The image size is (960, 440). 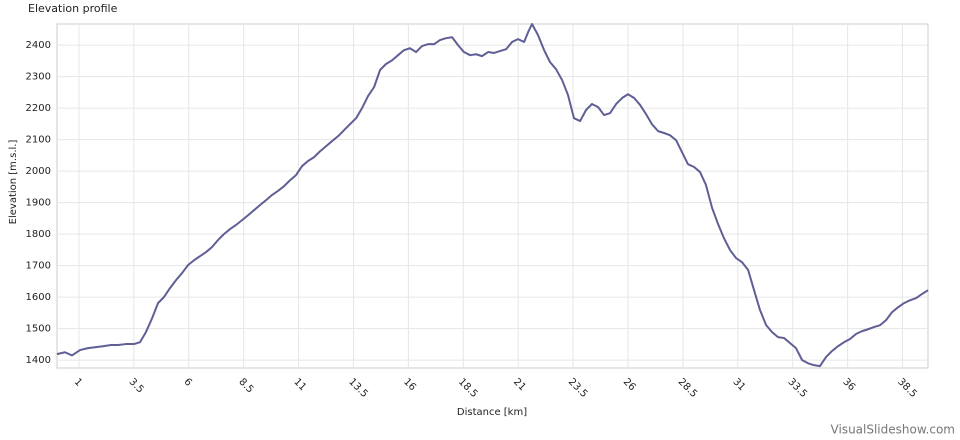 What do you see at coordinates (492, 412) in the screenshot?
I see `x-axis-label: Distance [km]` at bounding box center [492, 412].